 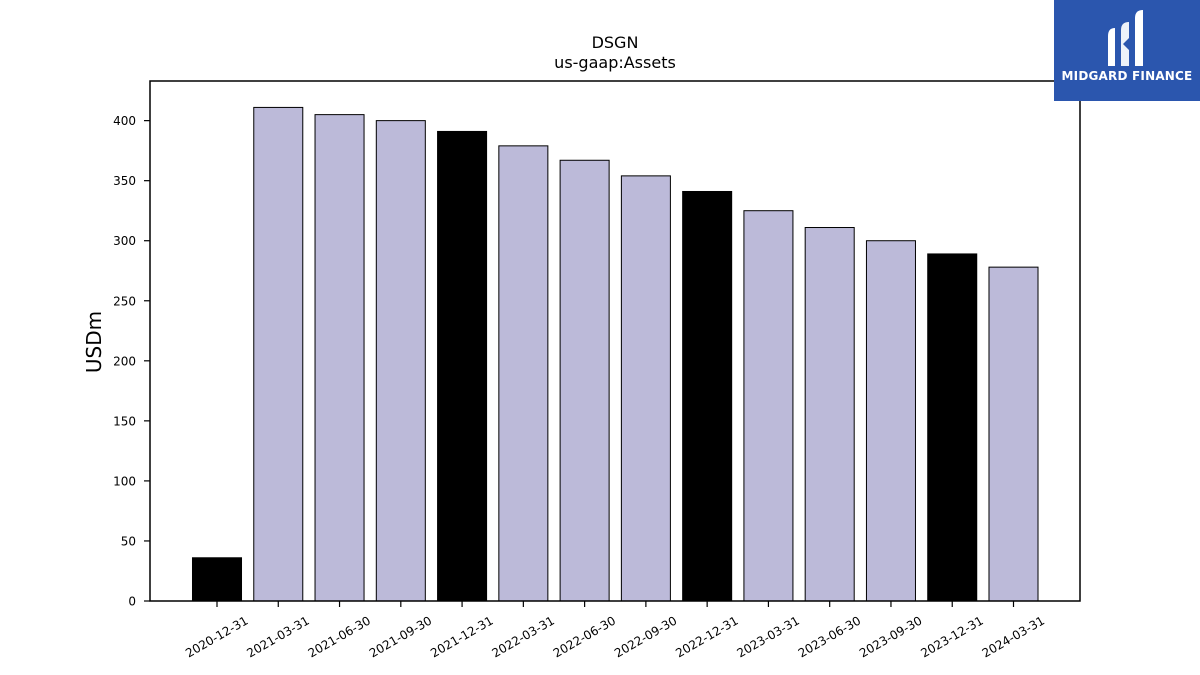 What do you see at coordinates (461, 636) in the screenshot?
I see `x-tick-label: 2021-12-31` at bounding box center [461, 636].